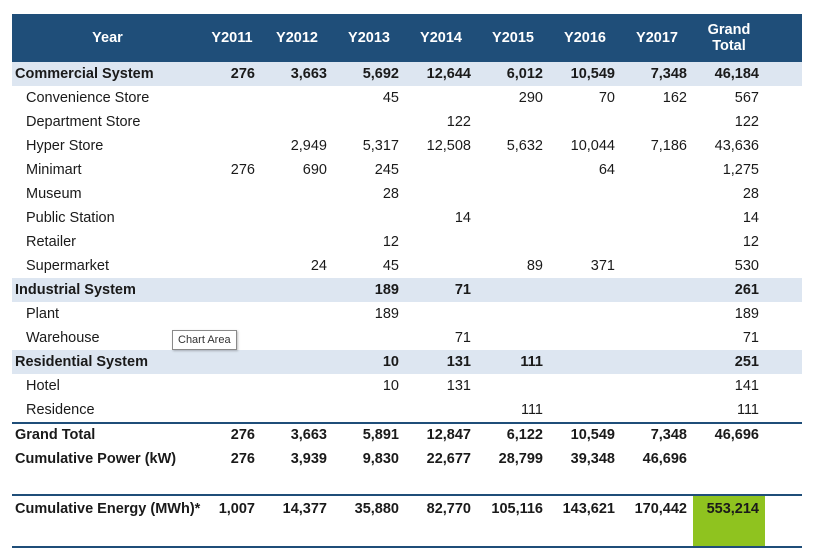  Describe the element at coordinates (592, 459) in the screenshot. I see `table-cell: 39,348` at that location.